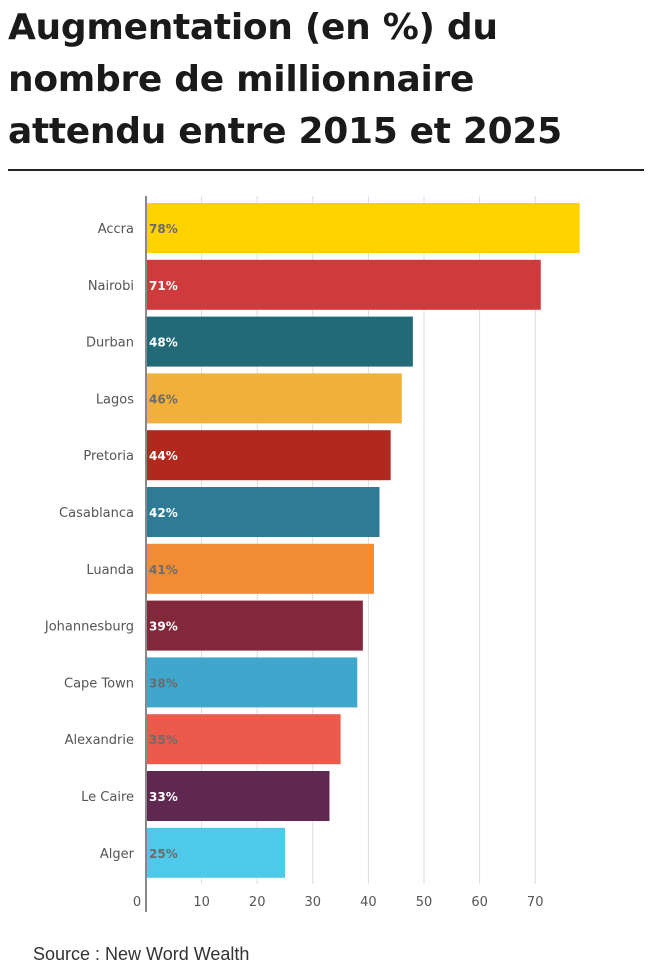  Describe the element at coordinates (363, 228) in the screenshot. I see `bar-accra` at that location.